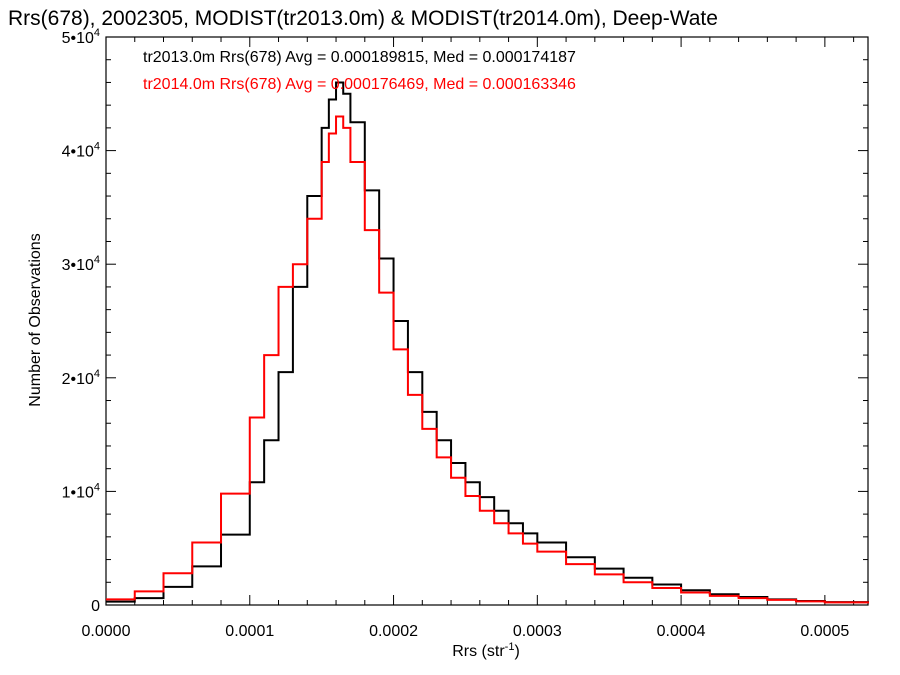 The height and width of the screenshot is (675, 900). I want to click on x-axis-label-suffix: ), so click(516, 651).